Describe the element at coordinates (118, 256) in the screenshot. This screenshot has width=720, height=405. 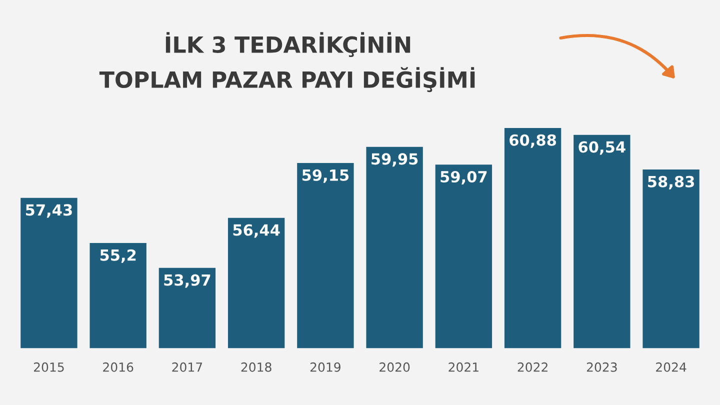
I see `data-label: 55,2` at that location.